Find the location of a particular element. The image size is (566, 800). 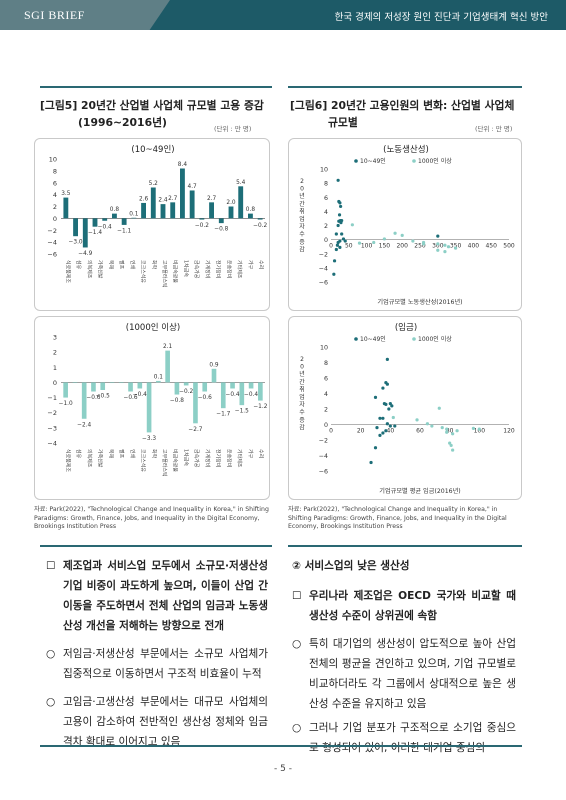

y-axis-label-char: 감 is located at coordinates (302, 249).